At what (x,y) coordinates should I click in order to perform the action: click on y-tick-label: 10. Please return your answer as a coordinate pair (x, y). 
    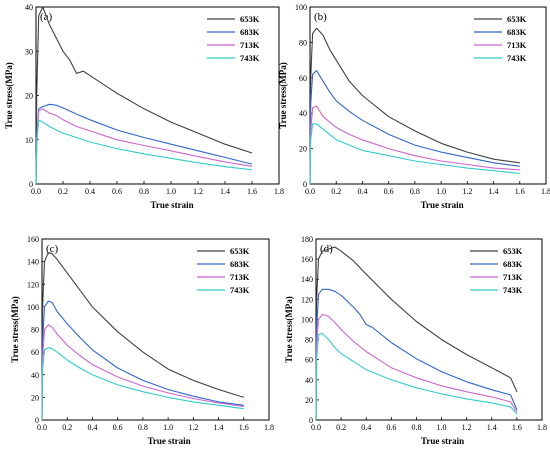
    Looking at the image, I should click on (29, 140).